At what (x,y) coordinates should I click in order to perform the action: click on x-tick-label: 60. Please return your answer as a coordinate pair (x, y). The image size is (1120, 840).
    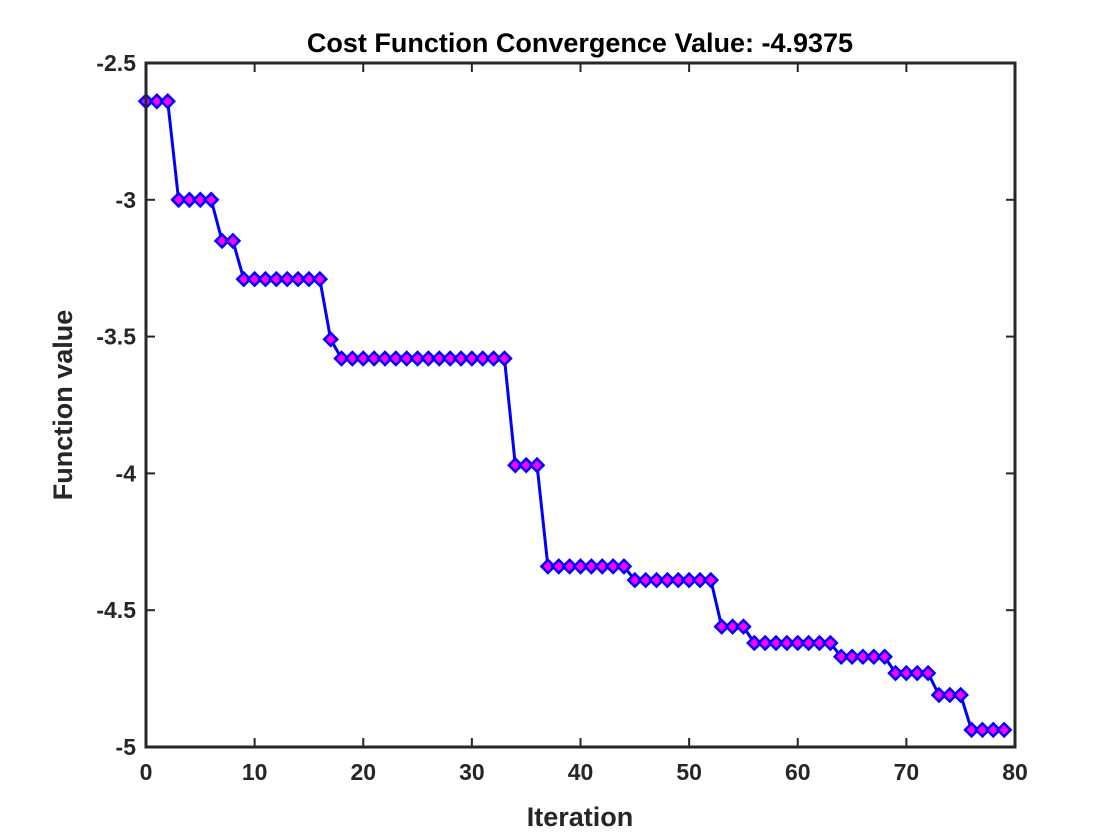
    Looking at the image, I should click on (798, 772).